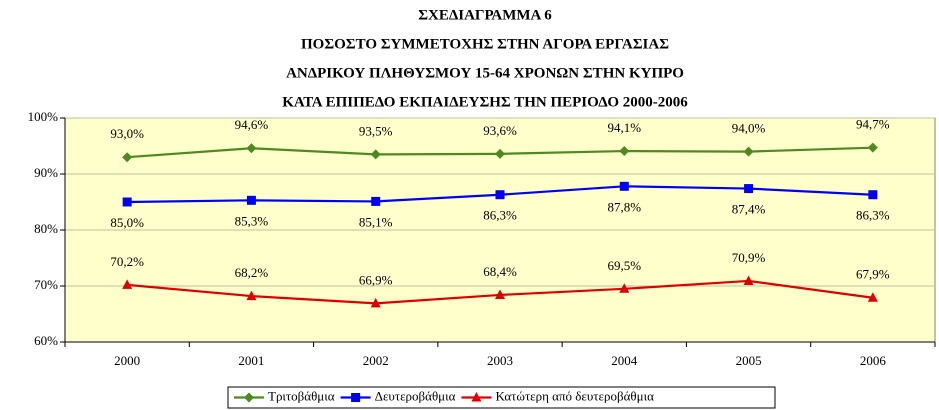 The image size is (939, 410). What do you see at coordinates (749, 128) in the screenshot?
I see `data-label: 94,0%` at bounding box center [749, 128].